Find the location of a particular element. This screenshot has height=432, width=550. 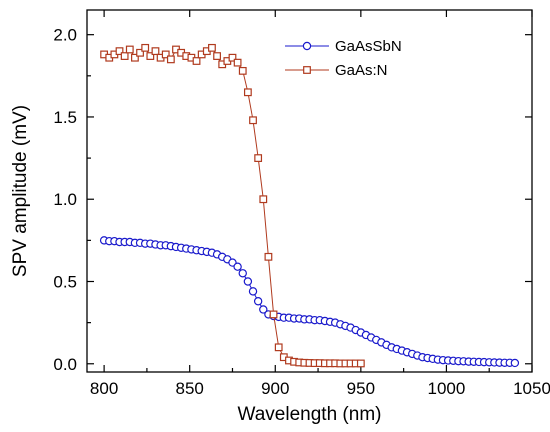

x-axis-title: Wavelength (nm) is located at coordinates (310, 414).